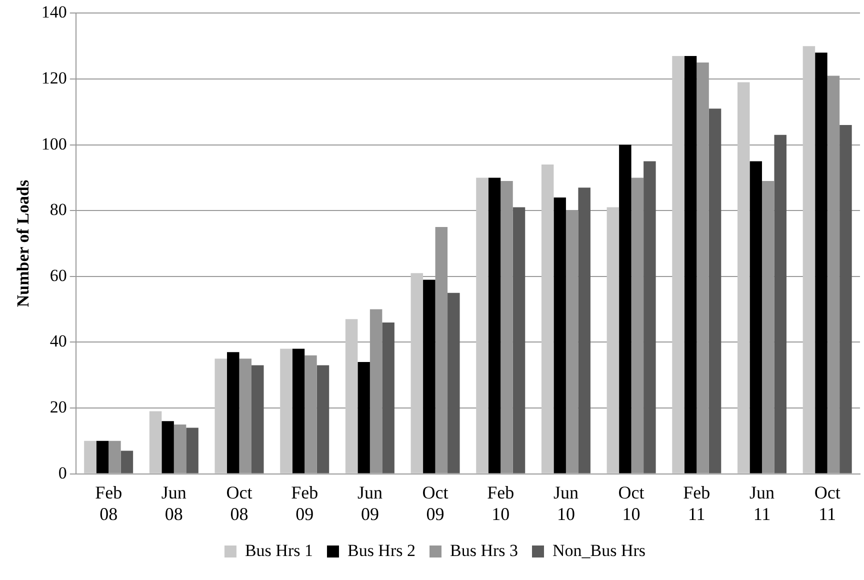 Image resolution: width=864 pixels, height=580 pixels. What do you see at coordinates (304, 503) in the screenshot?
I see `x-tick-label: Feb 09` at bounding box center [304, 503].